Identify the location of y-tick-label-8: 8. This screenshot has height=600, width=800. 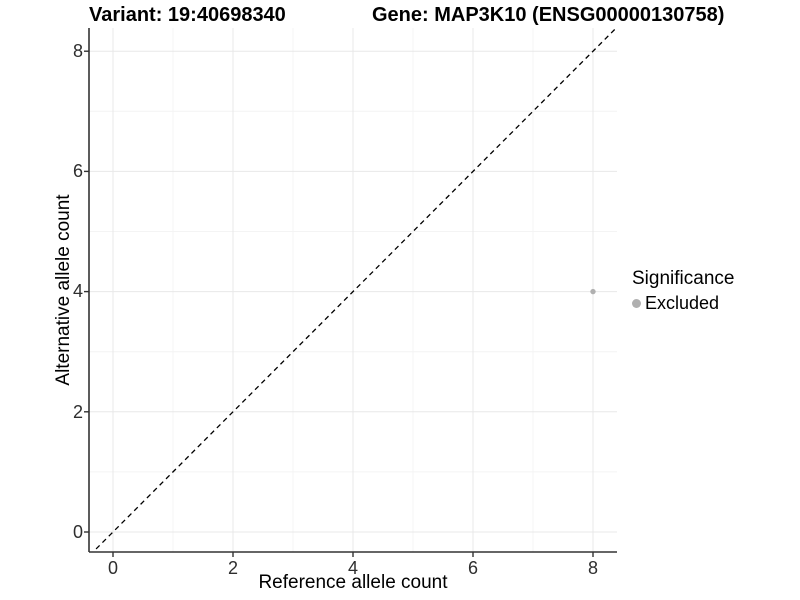
(77, 51).